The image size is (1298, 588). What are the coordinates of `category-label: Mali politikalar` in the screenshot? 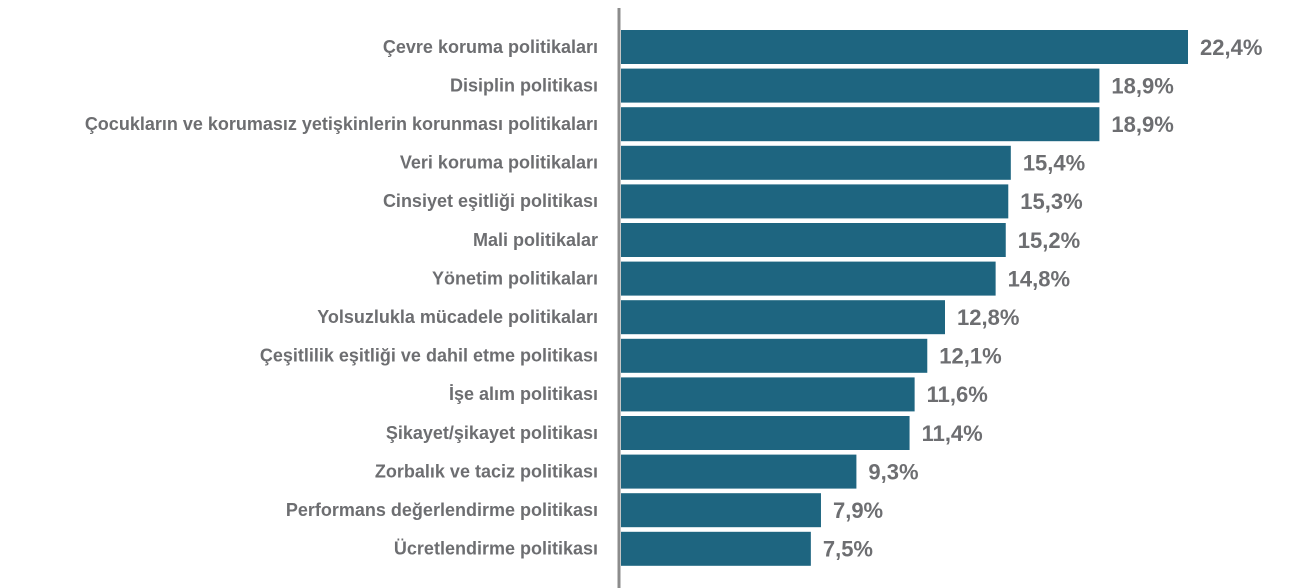 It's located at (535, 240).